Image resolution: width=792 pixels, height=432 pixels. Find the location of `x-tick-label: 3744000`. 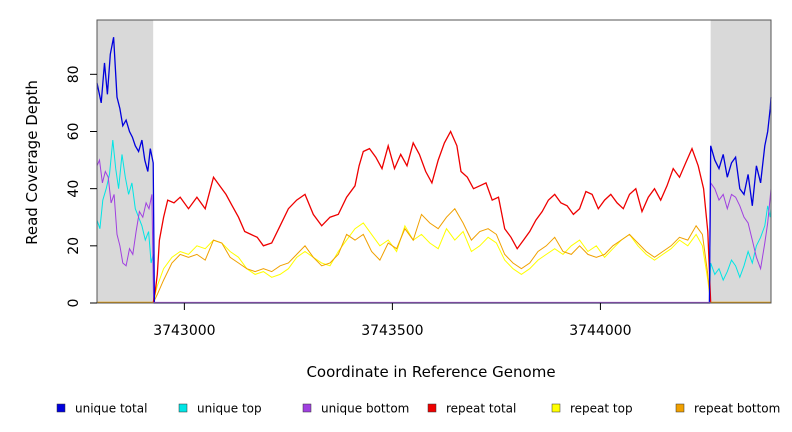

x-tick-label: 3744000 is located at coordinates (600, 331).